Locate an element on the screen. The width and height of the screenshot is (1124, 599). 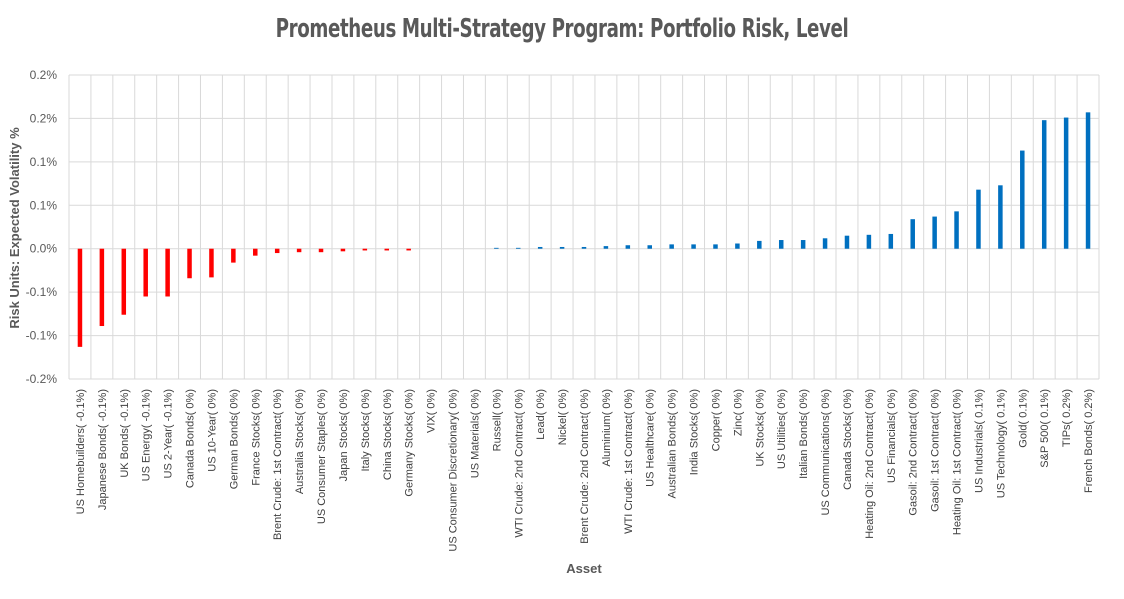
x-tick-label: Nickel( 0%) is located at coordinates (563, 417).